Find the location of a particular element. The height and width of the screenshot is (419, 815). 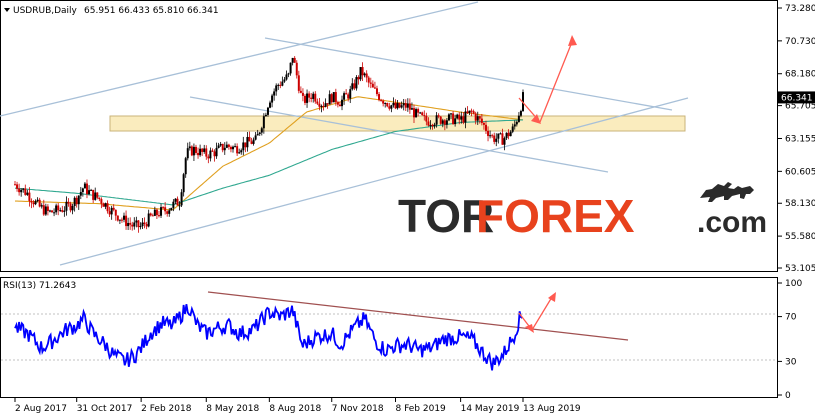

price-tick-label: 53.105 is located at coordinates (800, 269).